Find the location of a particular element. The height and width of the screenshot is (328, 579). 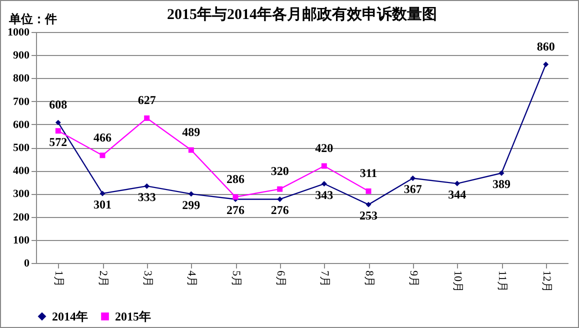

x-tick-label: 7月 is located at coordinates (324, 278).